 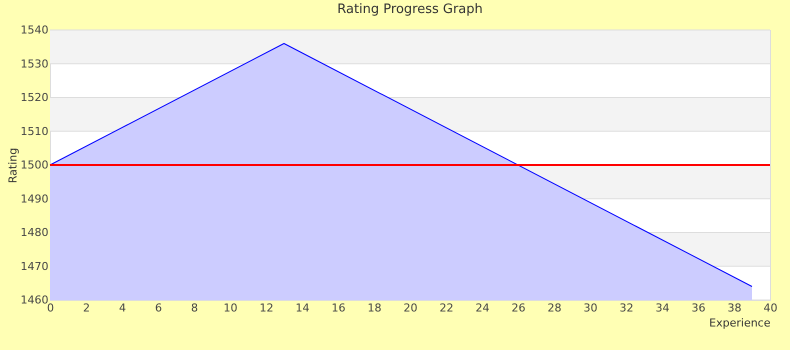 I want to click on y-tick-label: 1500, so click(x=34, y=165).